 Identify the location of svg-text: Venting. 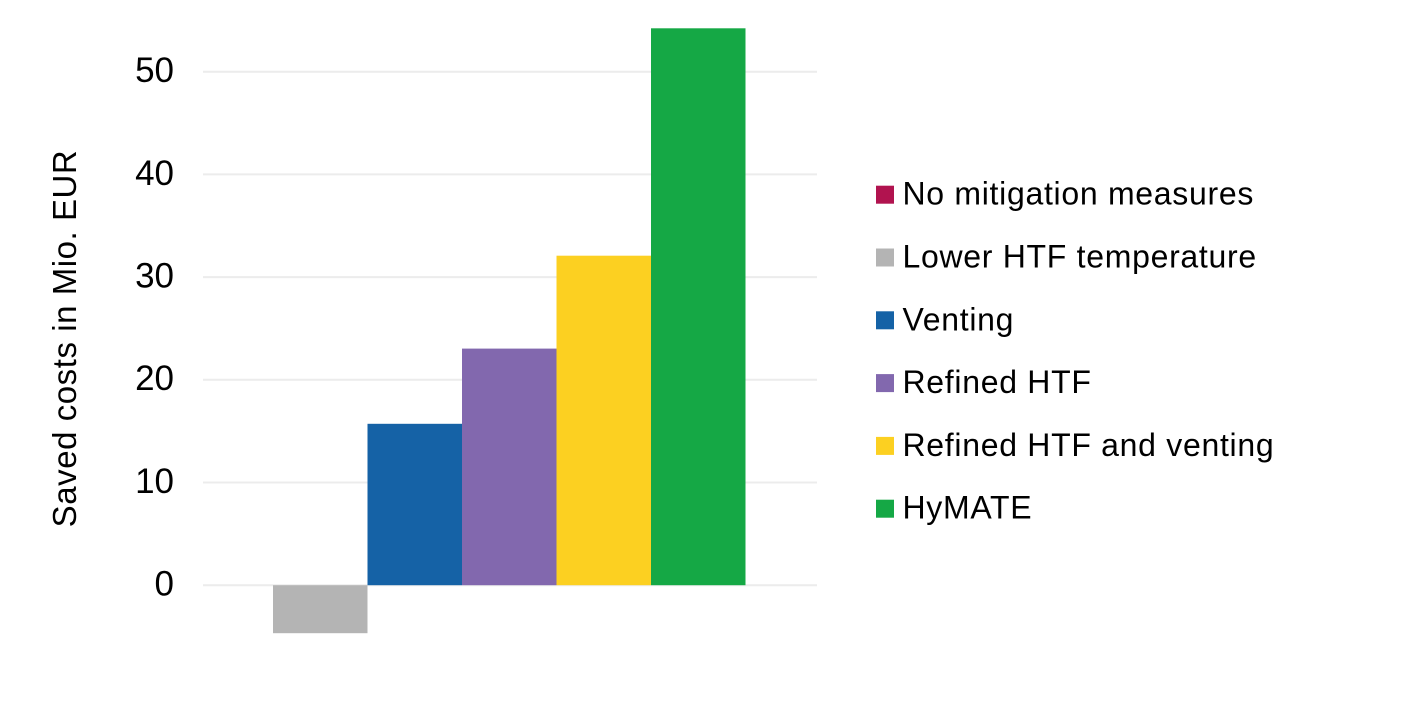
(959, 319).